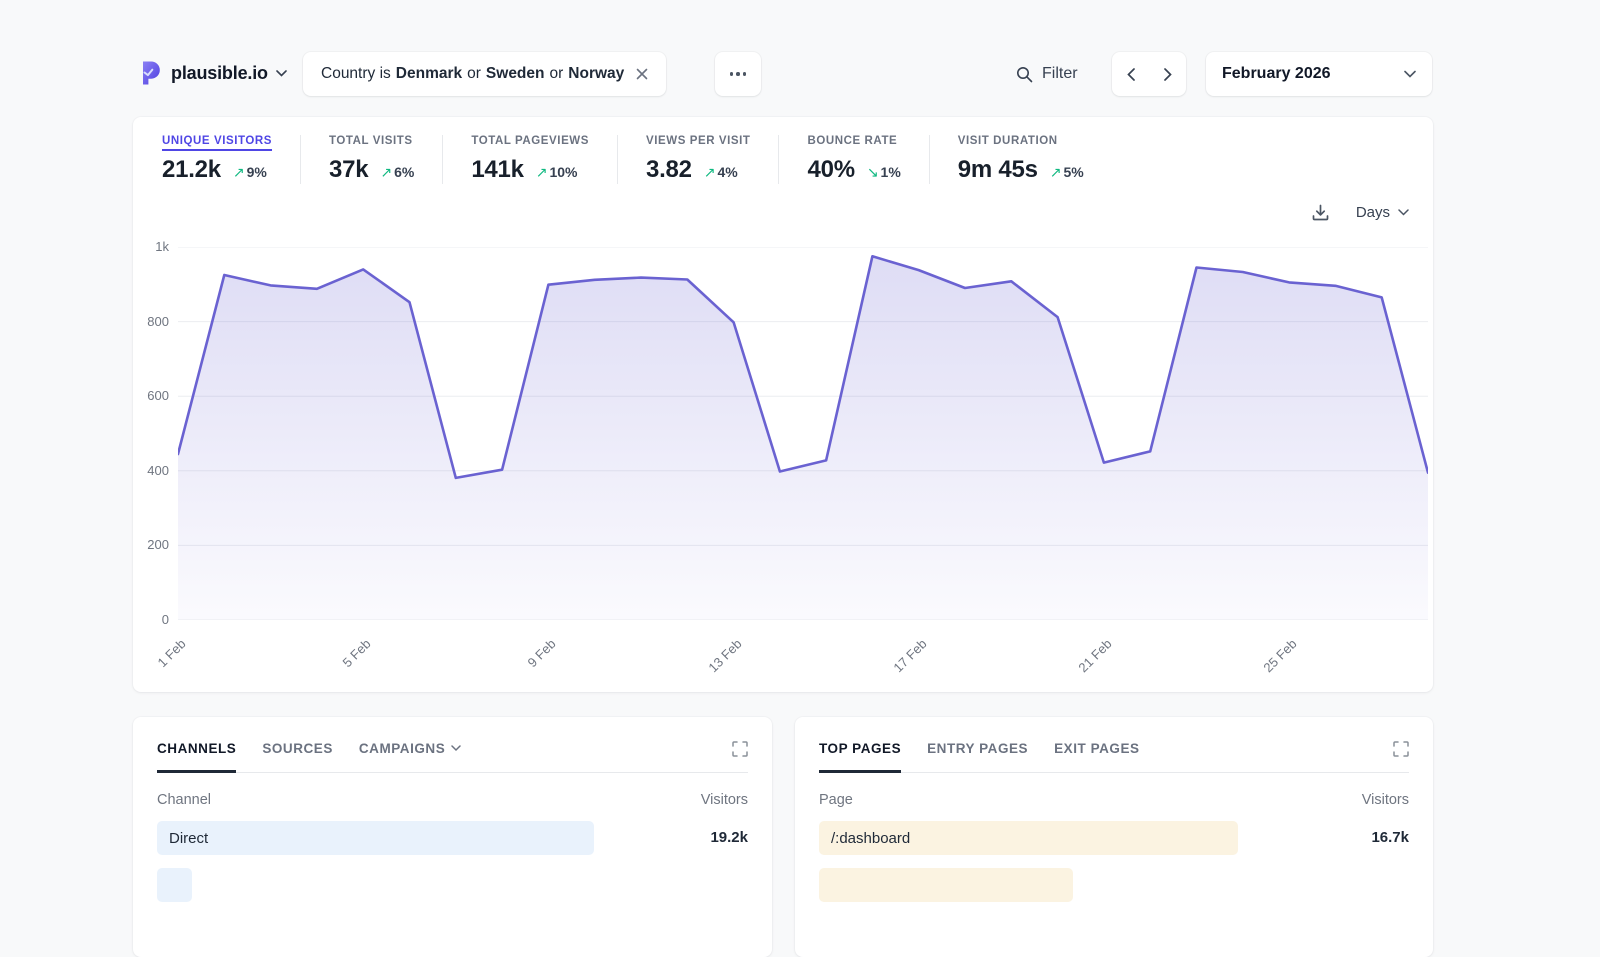 The image size is (1600, 957). I want to click on tab-sources: SOURCES, so click(297, 748).